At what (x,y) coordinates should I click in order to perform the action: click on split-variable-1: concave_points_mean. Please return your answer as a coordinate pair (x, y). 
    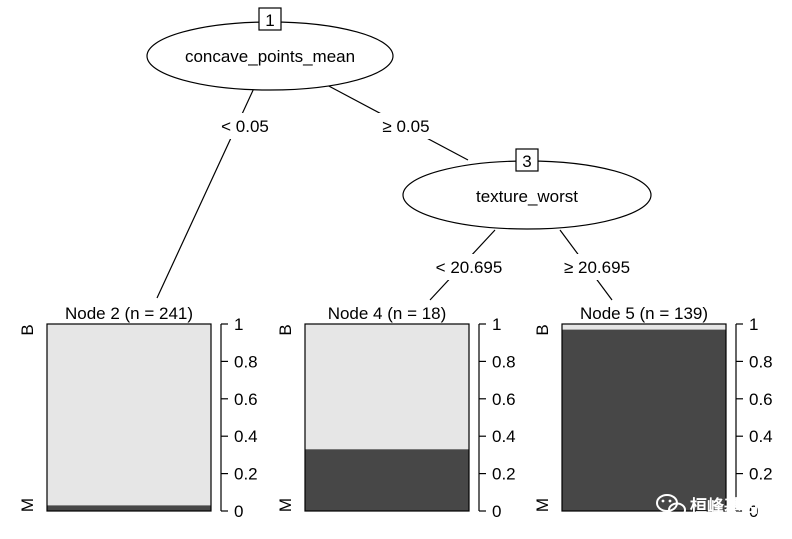
    Looking at the image, I should click on (270, 56).